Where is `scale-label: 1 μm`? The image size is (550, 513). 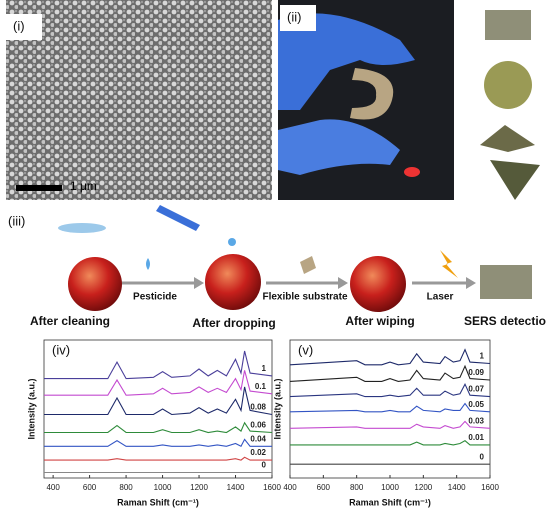 scale-label: 1 μm is located at coordinates (83, 186).